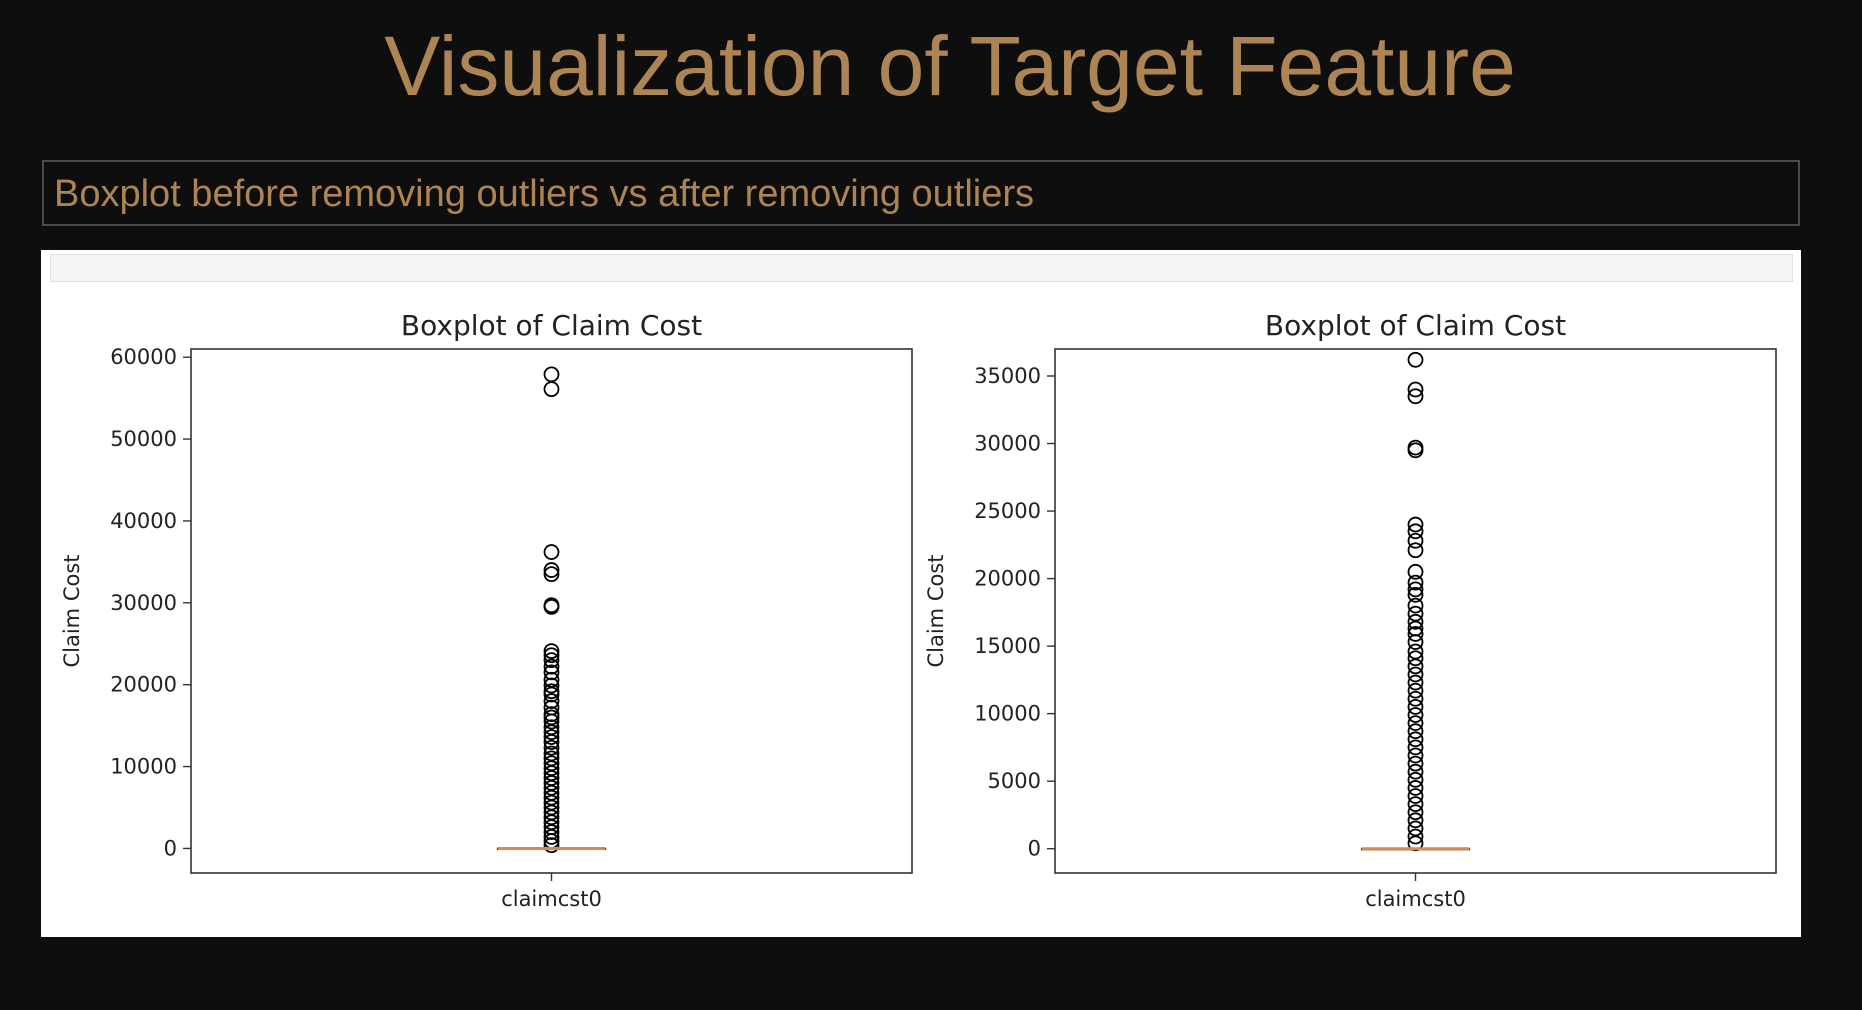  Describe the element at coordinates (551, 899) in the screenshot. I see `chart-1-xtick-label: claimcst0` at that location.